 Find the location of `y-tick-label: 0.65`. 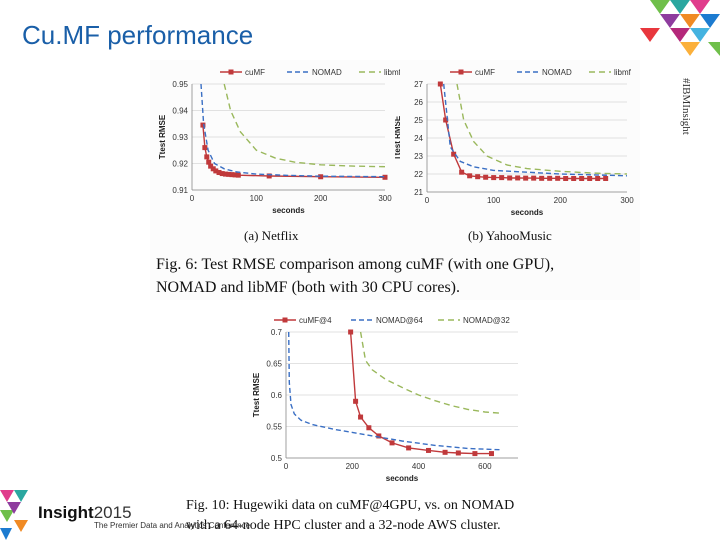

y-tick-label: 0.65 is located at coordinates (274, 364).